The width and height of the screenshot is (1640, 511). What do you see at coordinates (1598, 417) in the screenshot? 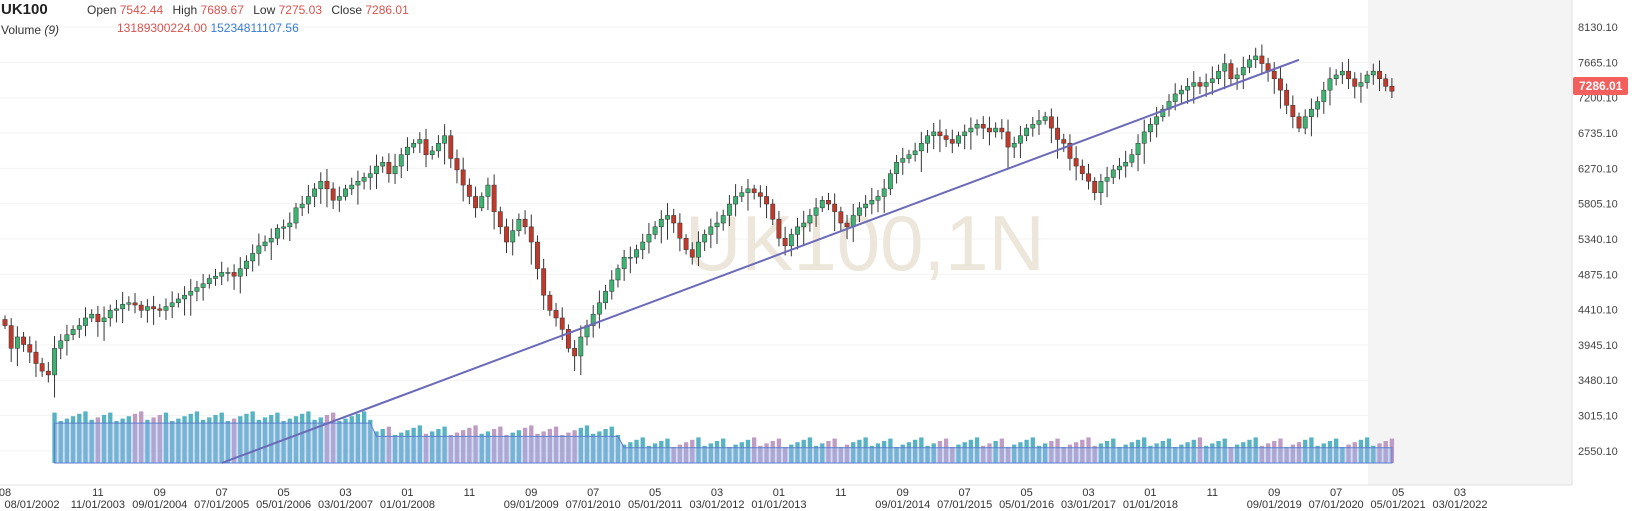
I see `y-tick-label: 3015.10` at bounding box center [1598, 417].